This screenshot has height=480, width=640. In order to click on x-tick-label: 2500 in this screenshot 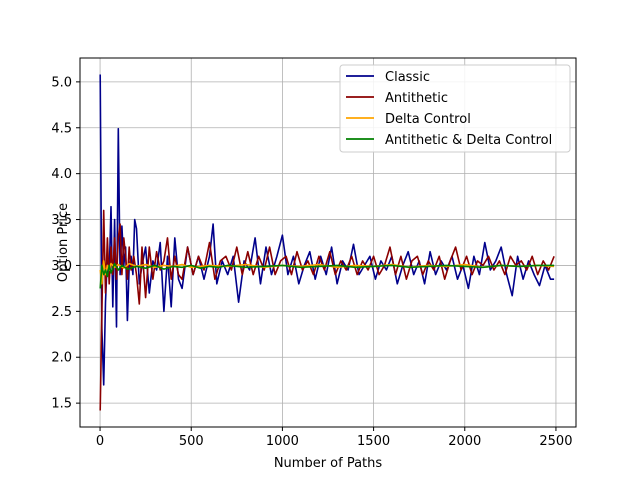, I will do `click(555, 441)`.